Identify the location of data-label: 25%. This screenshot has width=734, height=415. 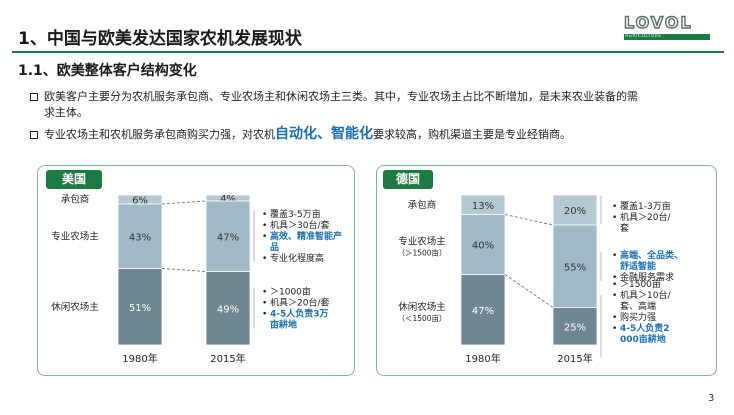
(575, 327).